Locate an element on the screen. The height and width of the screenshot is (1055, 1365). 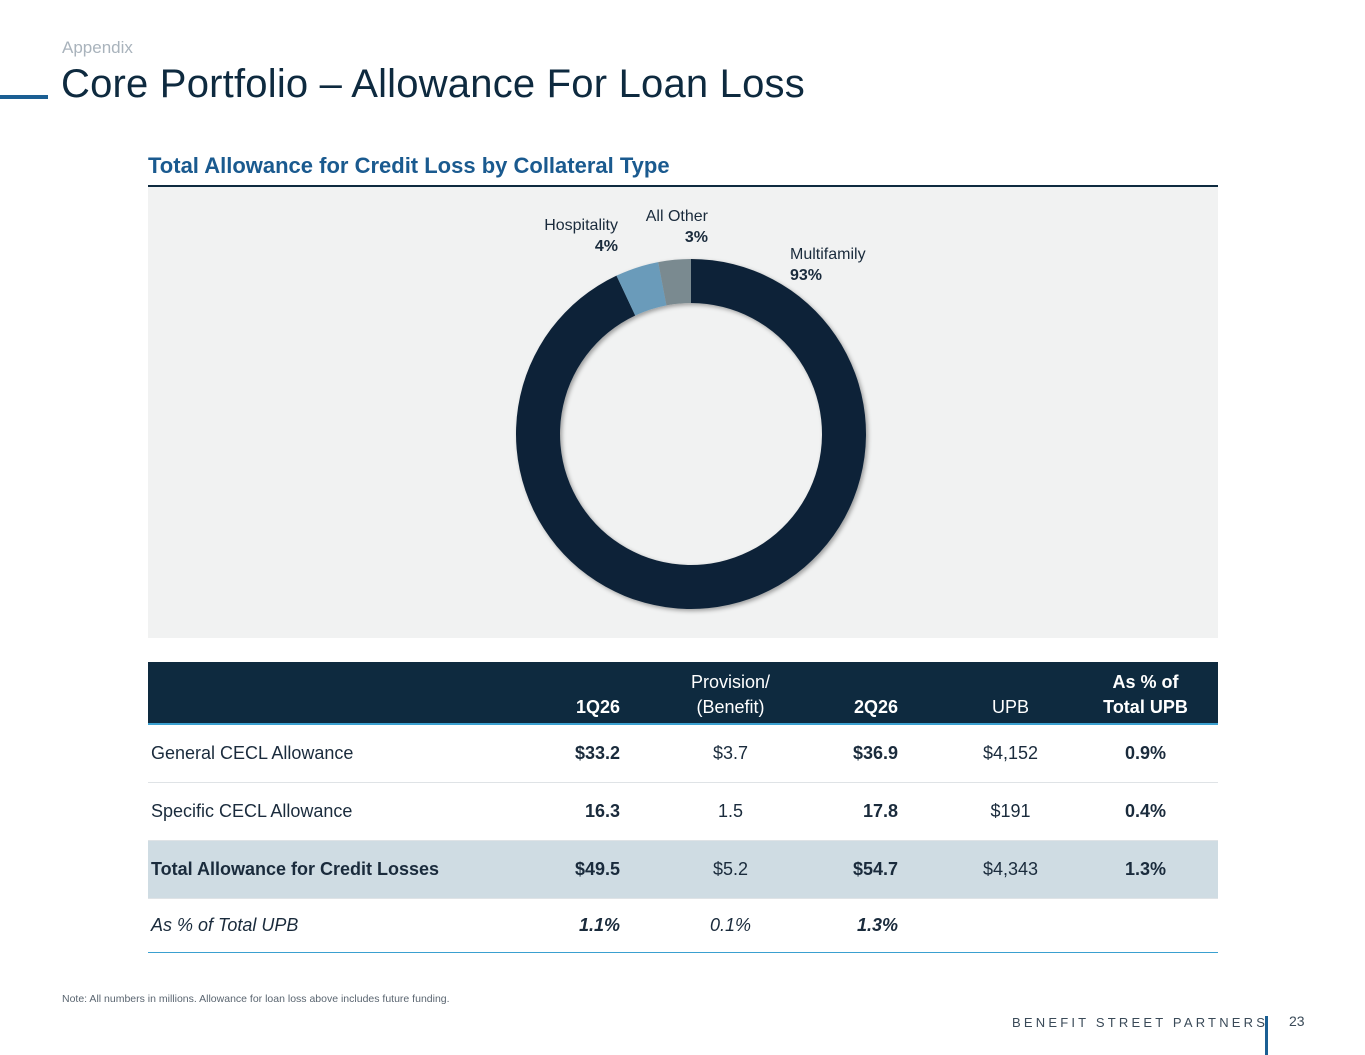
donut-slice-all-other is located at coordinates (674, 282).